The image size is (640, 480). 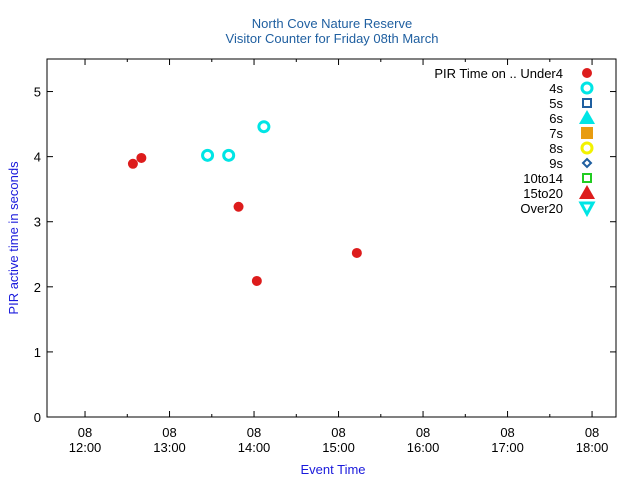 I want to click on legend-marker-10to14, so click(x=587, y=178).